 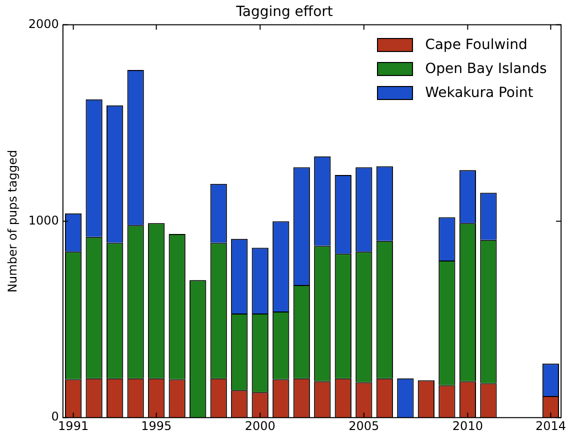 What do you see at coordinates (43, 23) in the screenshot?
I see `y-tick-label: 2000` at bounding box center [43, 23].